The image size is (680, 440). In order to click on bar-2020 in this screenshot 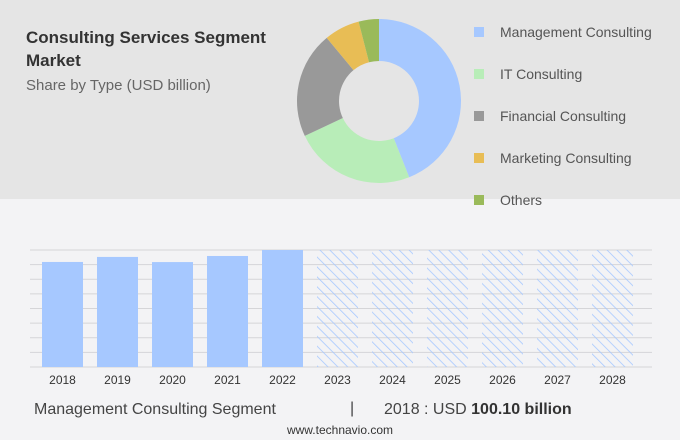, I will do `click(172, 314)`.